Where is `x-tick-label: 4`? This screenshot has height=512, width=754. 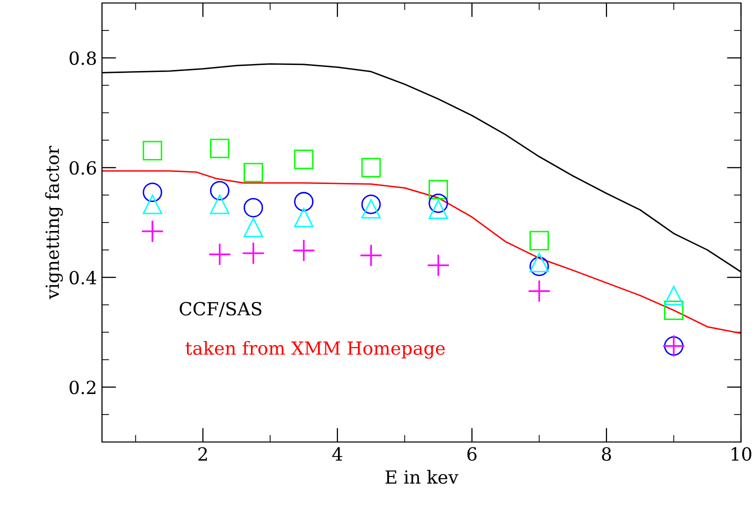
x-tick-label: 4 is located at coordinates (337, 454).